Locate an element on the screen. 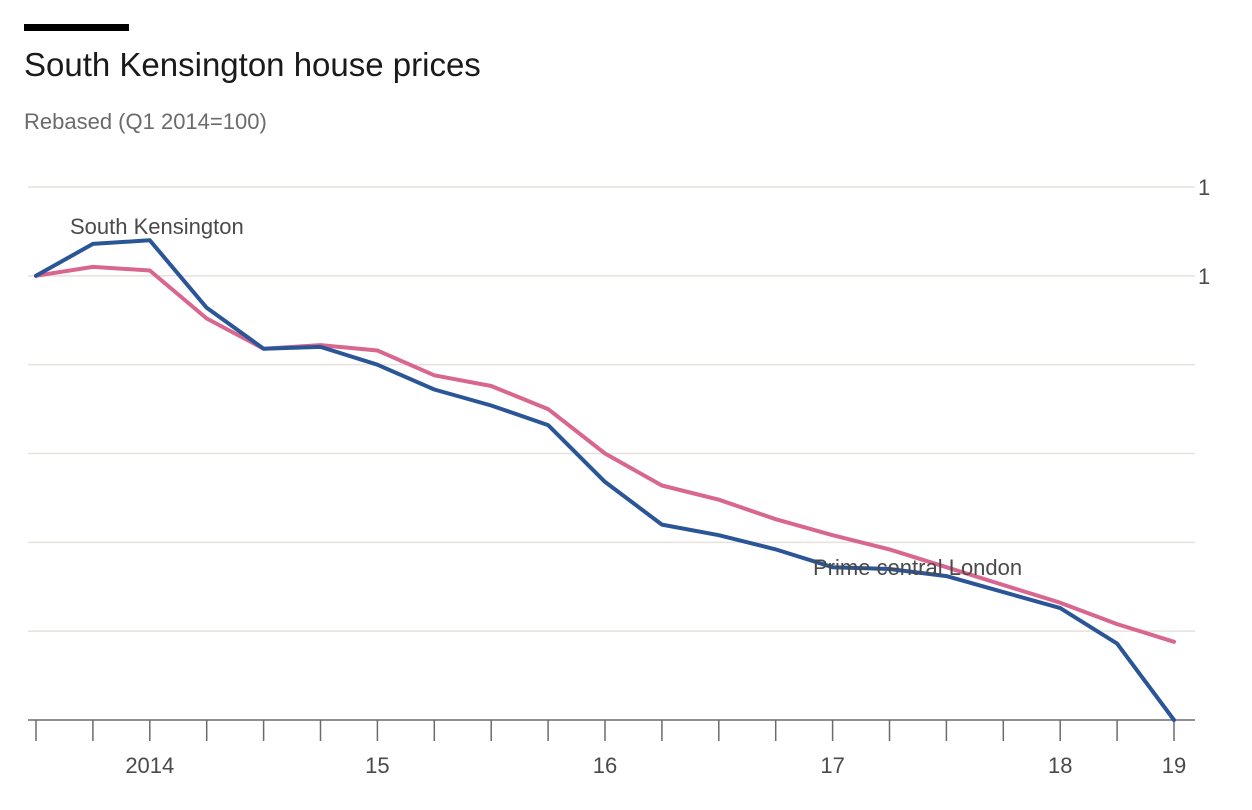 The width and height of the screenshot is (1252, 810). series-label-south-kensington: South Kensington is located at coordinates (157, 226).